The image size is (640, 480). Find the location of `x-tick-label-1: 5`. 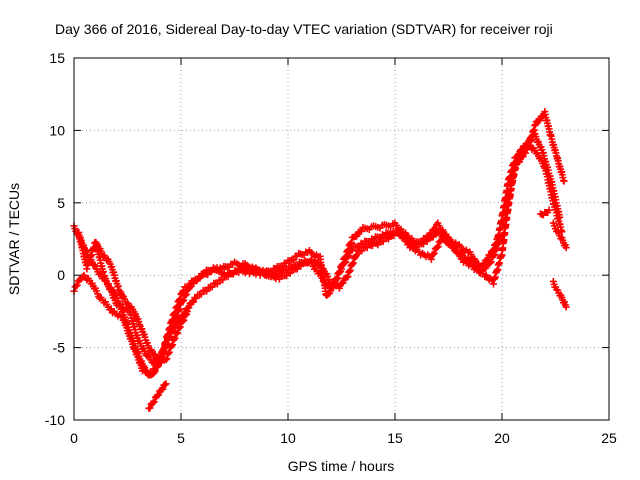

x-tick-label-1: 5 is located at coordinates (181, 438).